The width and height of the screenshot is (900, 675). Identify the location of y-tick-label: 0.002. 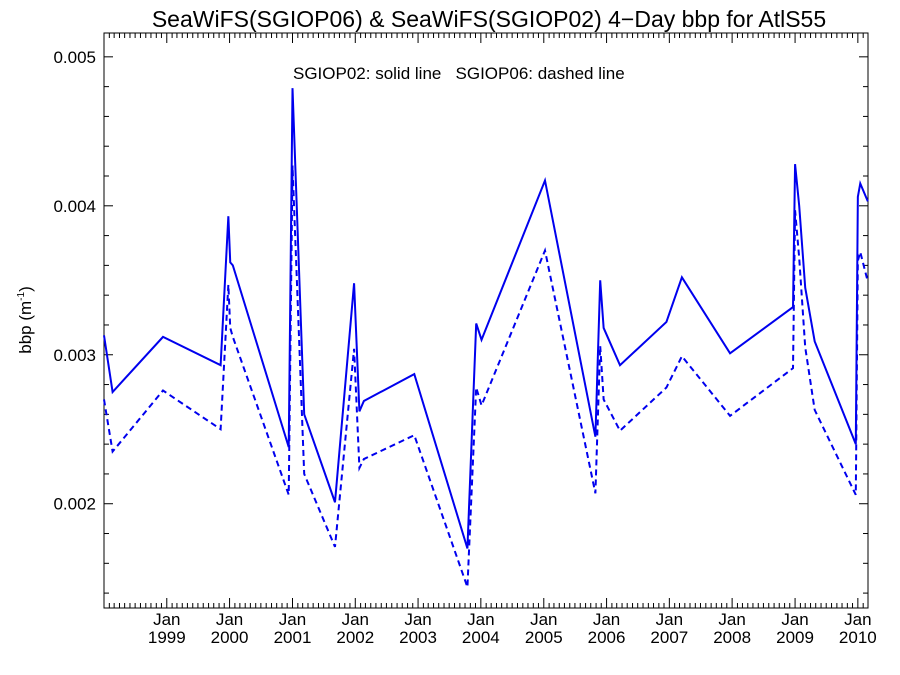
(74, 504).